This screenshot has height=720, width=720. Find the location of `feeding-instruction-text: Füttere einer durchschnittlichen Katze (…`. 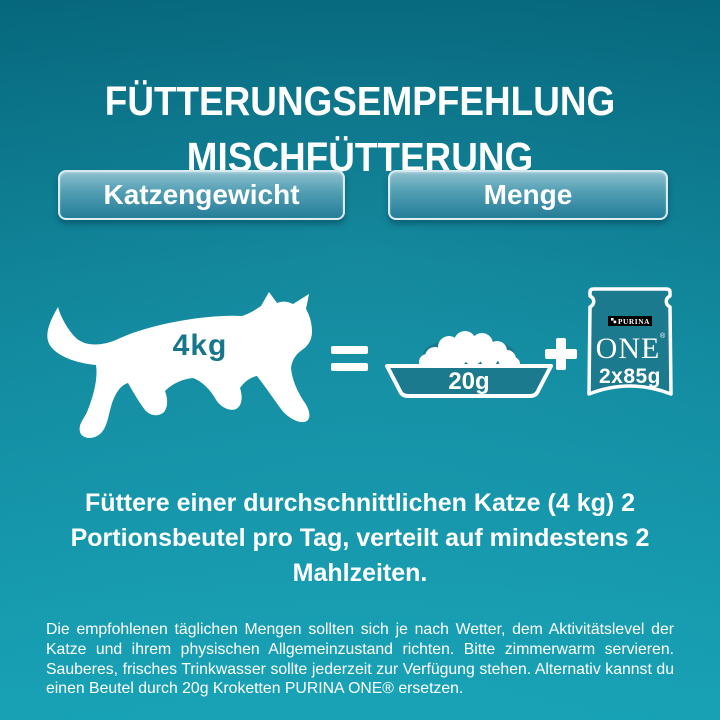

feeding-instruction-text: Füttere einer durchschnittlichen Katze (… is located at coordinates (360, 538).